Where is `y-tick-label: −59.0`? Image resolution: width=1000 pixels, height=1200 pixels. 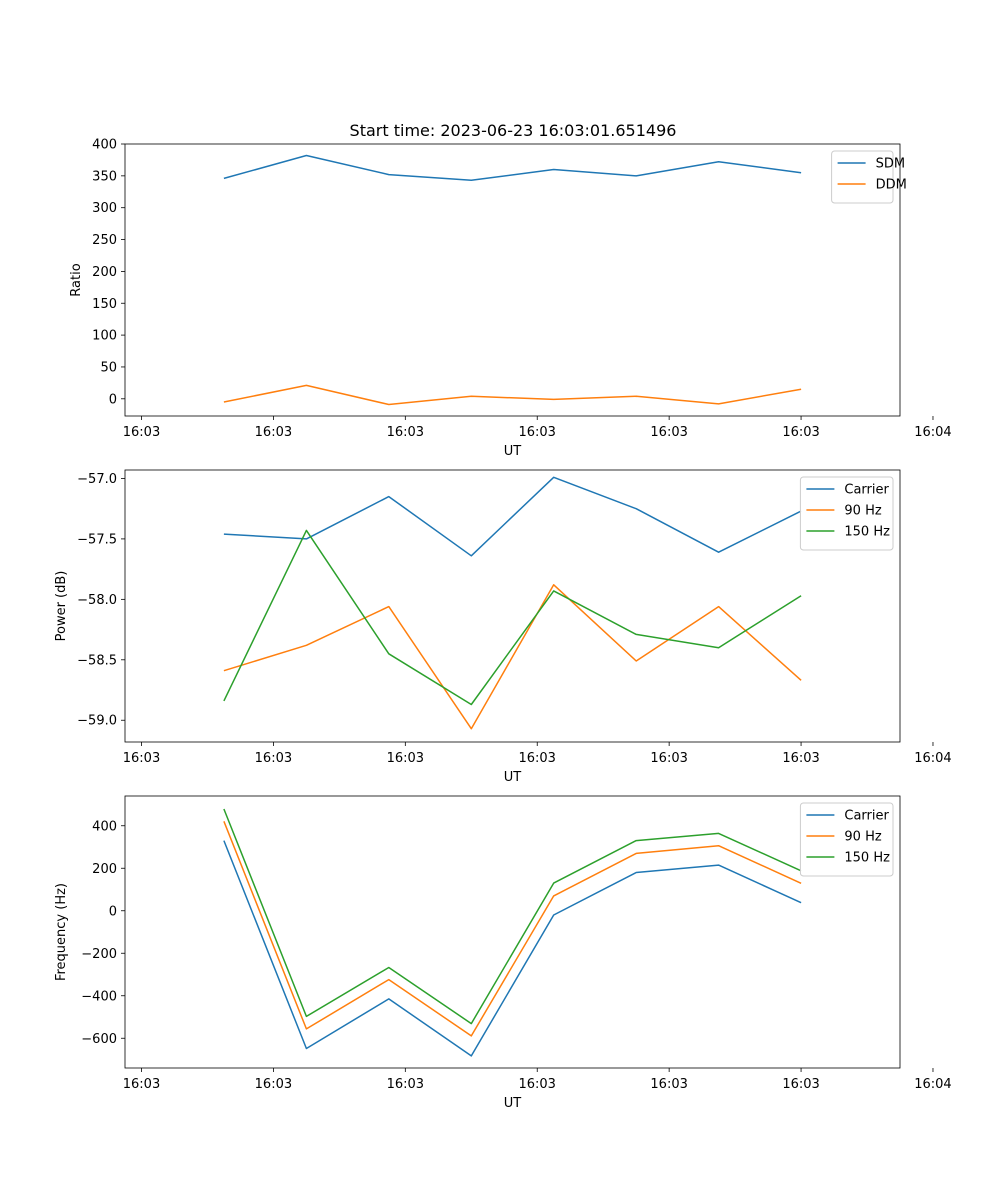
y-tick-label: −59.0 is located at coordinates (97, 721).